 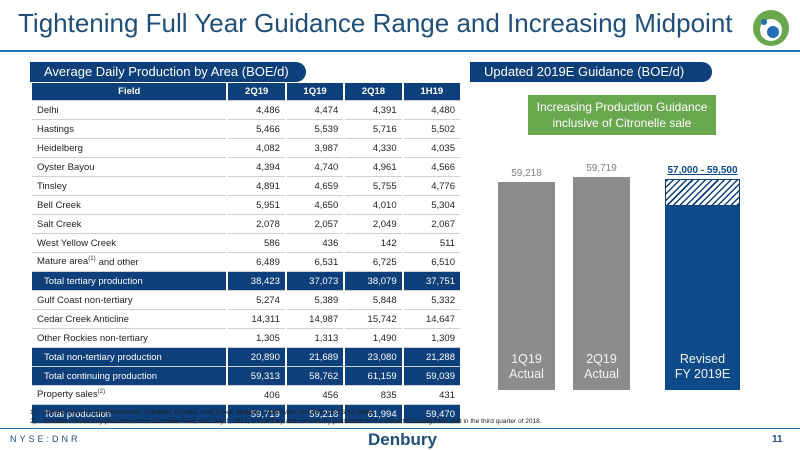 What do you see at coordinates (431, 167) in the screenshot?
I see `value-cell: 4,566` at bounding box center [431, 167].